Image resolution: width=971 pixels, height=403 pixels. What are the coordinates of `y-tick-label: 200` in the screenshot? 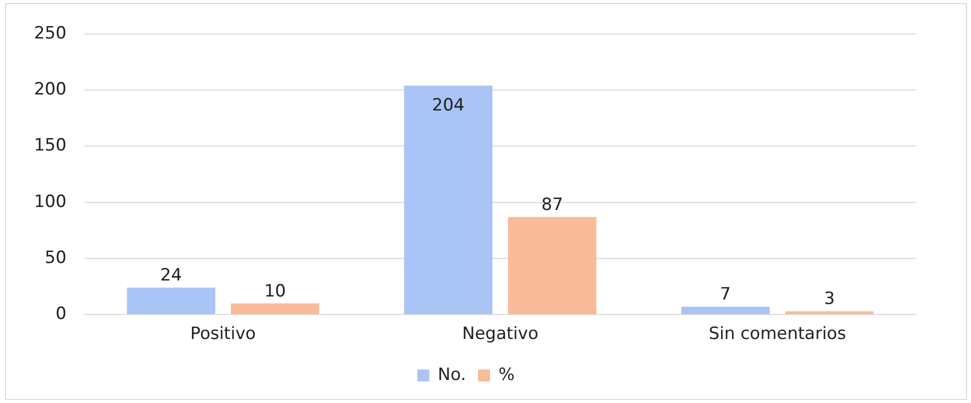 It's located at (50, 90).